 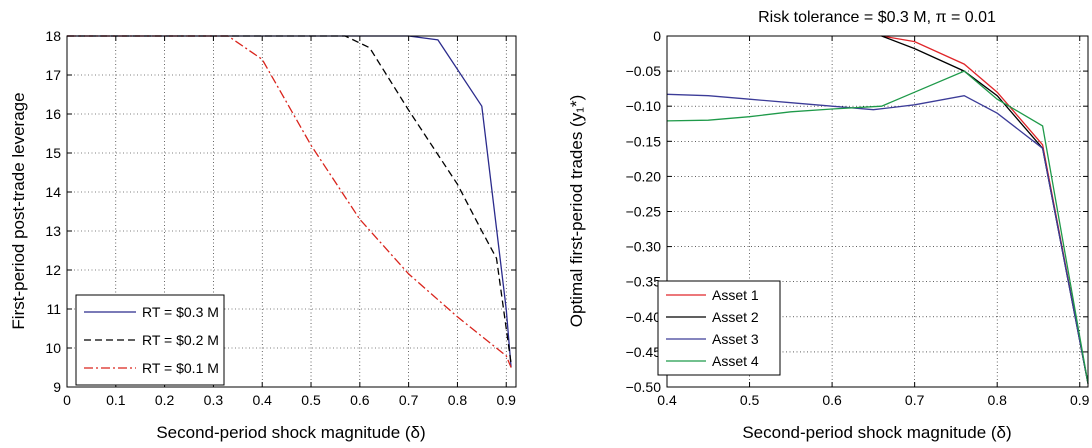 What do you see at coordinates (644, 212) in the screenshot?
I see `y-tick-label: −0.25` at bounding box center [644, 212].